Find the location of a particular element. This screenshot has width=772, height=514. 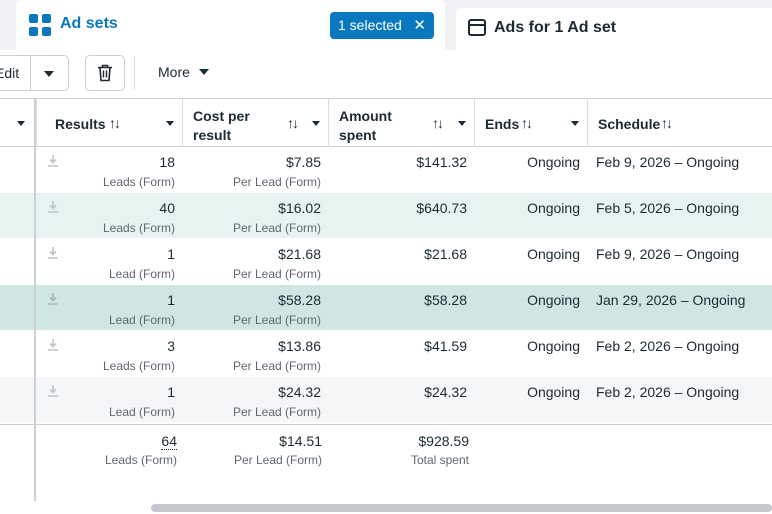

results-menu-chevron-down-icon is located at coordinates (170, 123).